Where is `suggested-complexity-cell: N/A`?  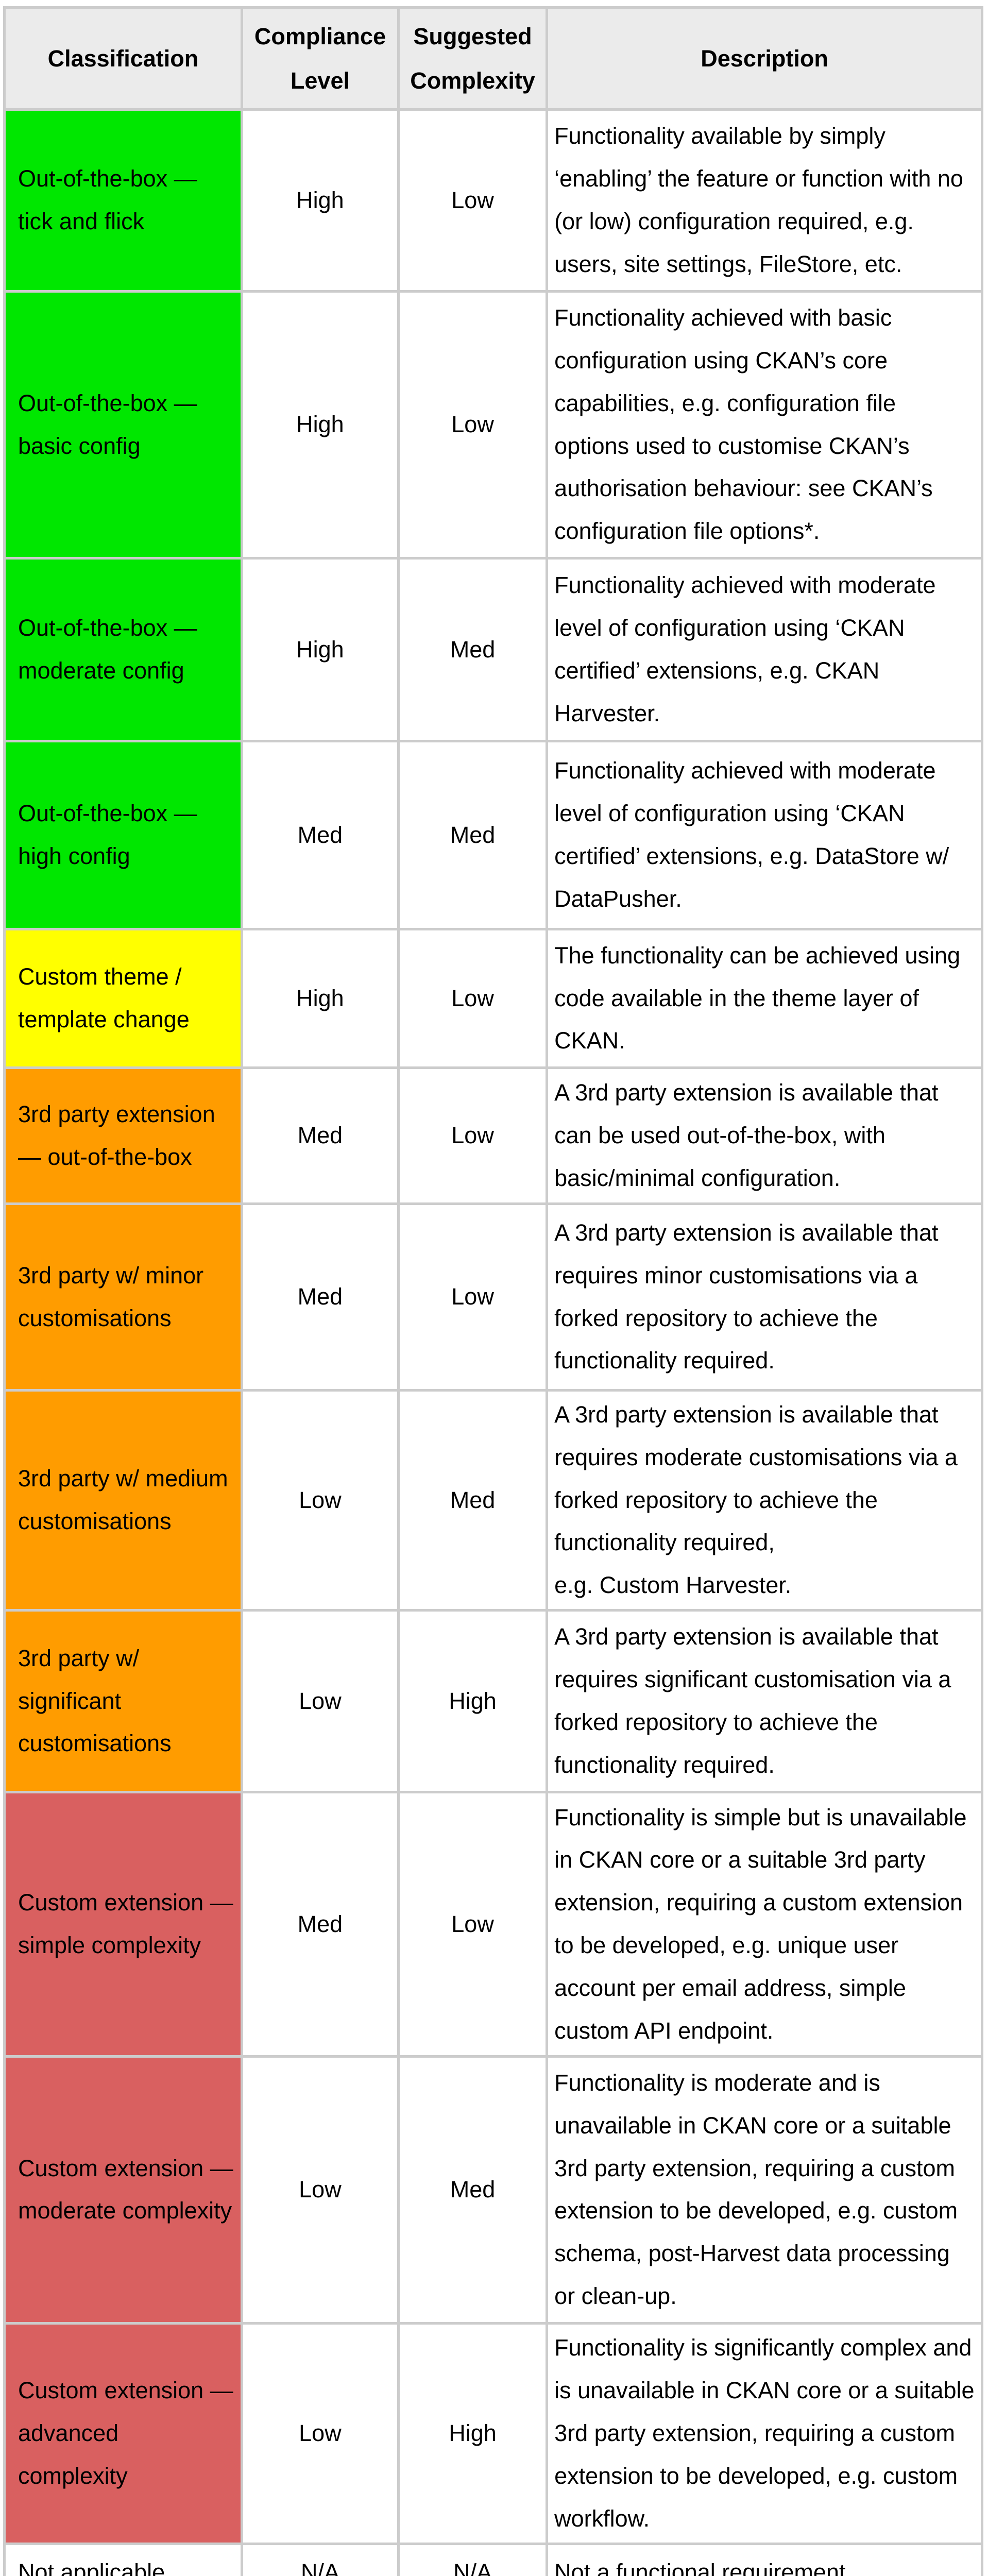
suggested-complexity-cell: N/A is located at coordinates (473, 2559).